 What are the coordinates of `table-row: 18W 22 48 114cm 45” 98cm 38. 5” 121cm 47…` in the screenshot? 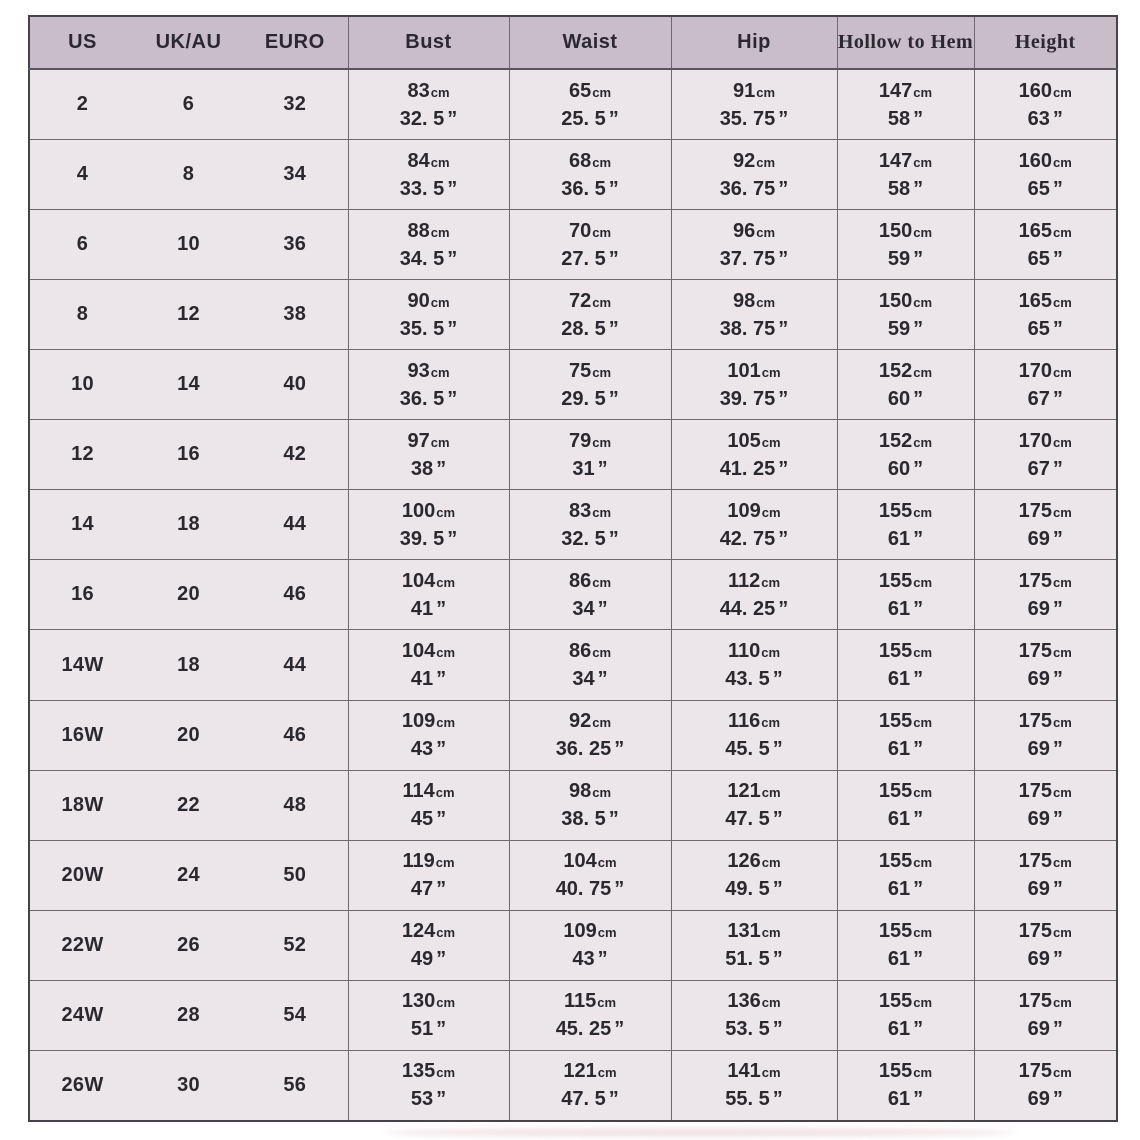 It's located at (573, 805).